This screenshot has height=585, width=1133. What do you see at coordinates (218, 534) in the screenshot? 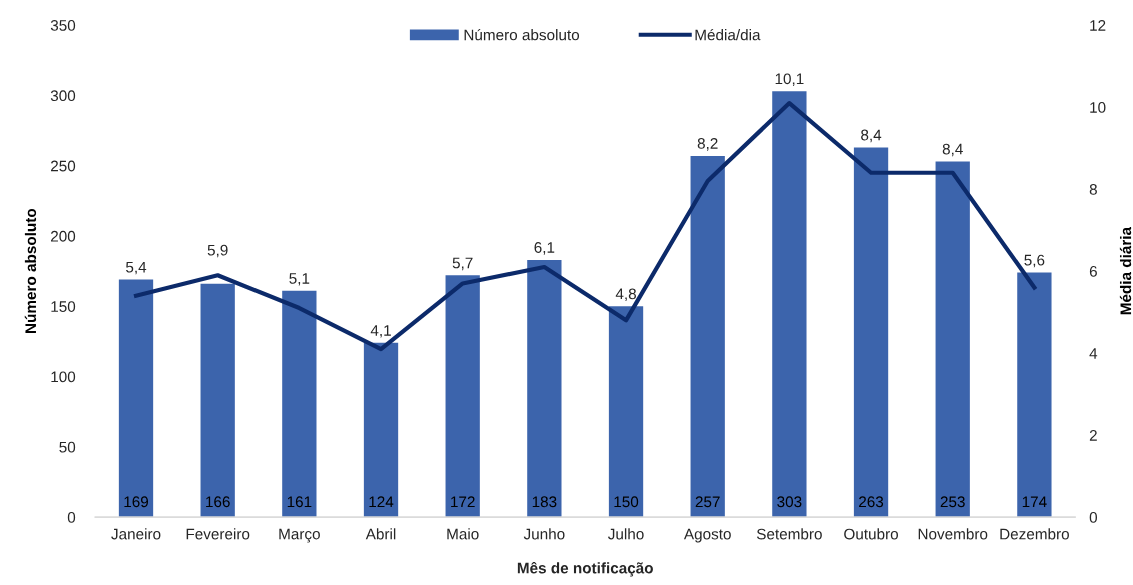
I see `x-tick-label: Fevereiro` at bounding box center [218, 534].